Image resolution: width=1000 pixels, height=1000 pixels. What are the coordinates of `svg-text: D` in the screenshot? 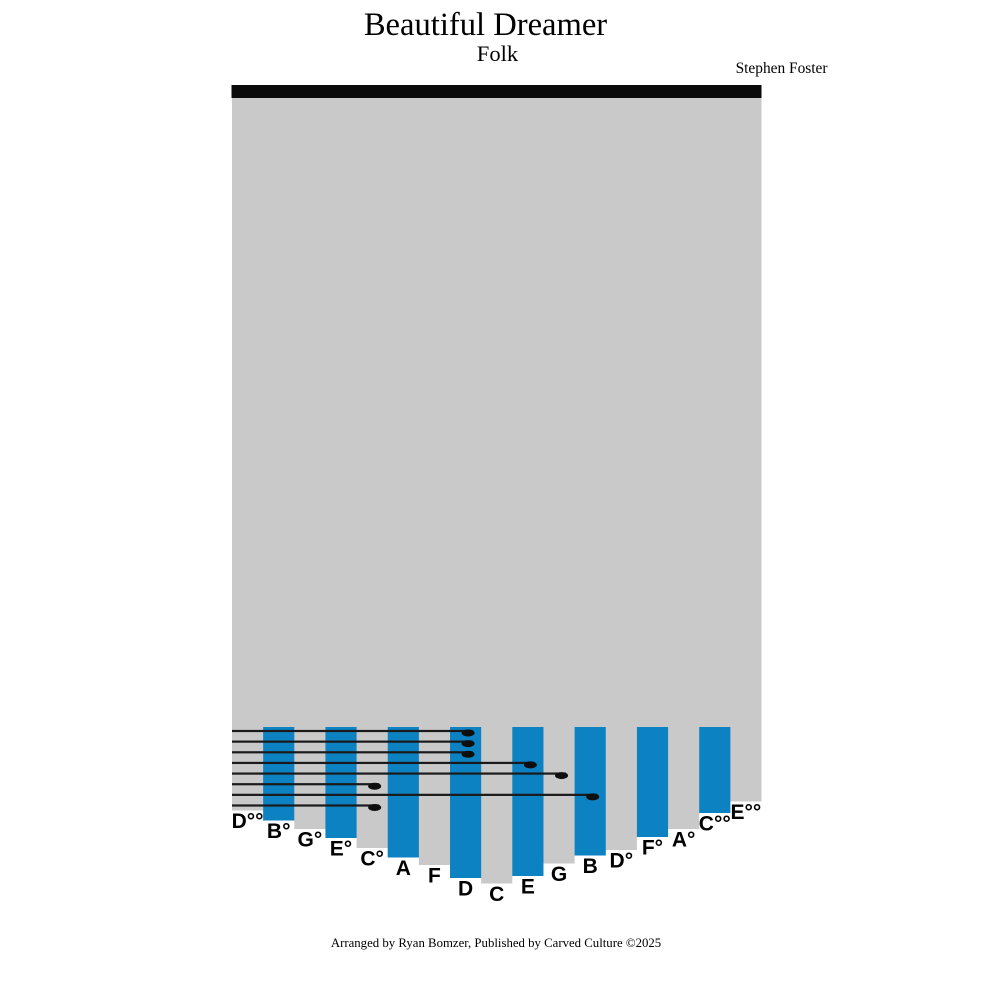 It's located at (465, 889).